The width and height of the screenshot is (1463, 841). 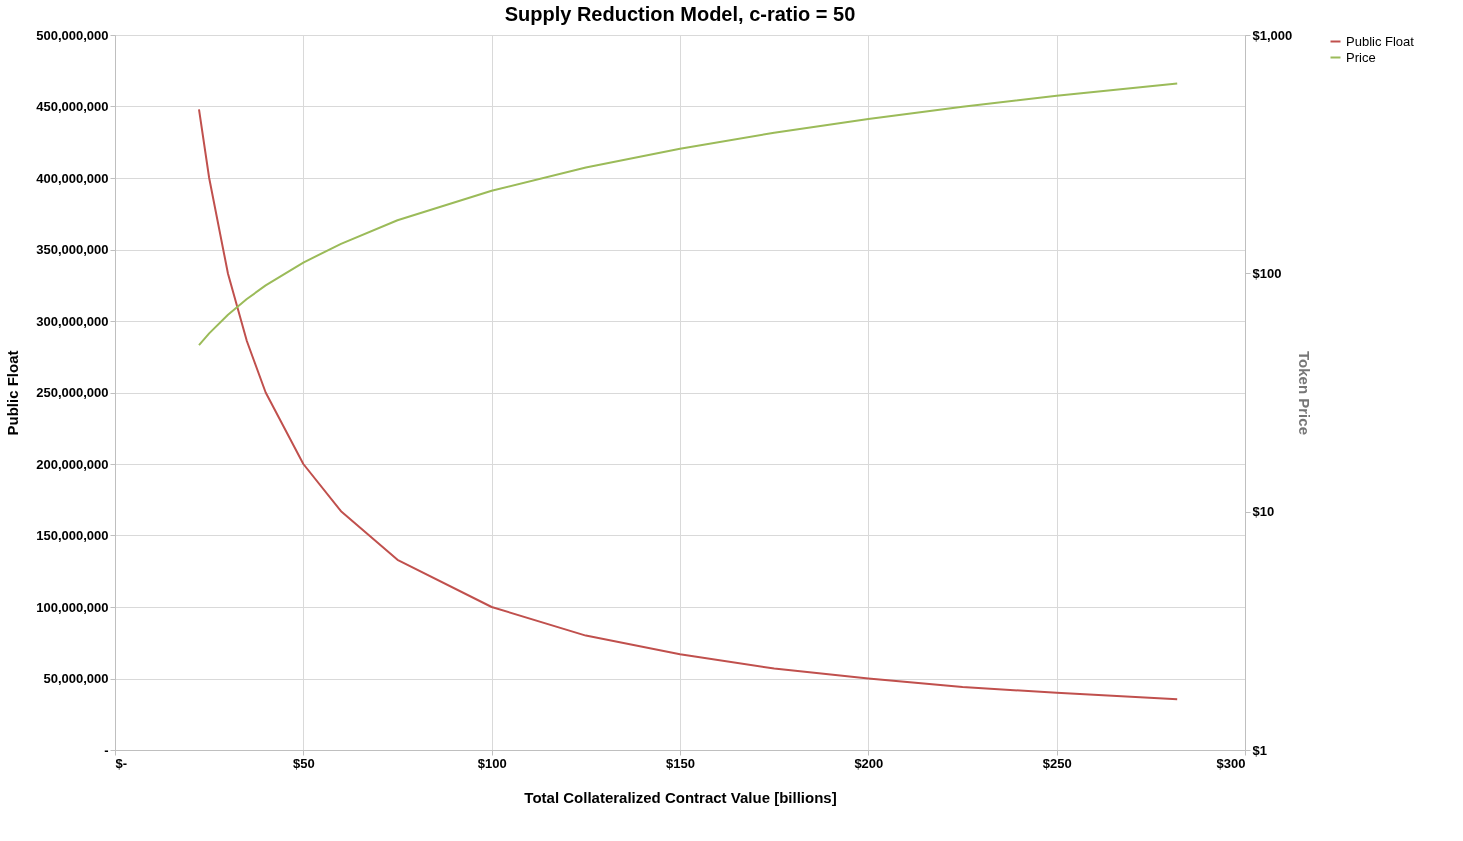 I want to click on y-tick-label: 200,000,000, so click(x=72, y=464).